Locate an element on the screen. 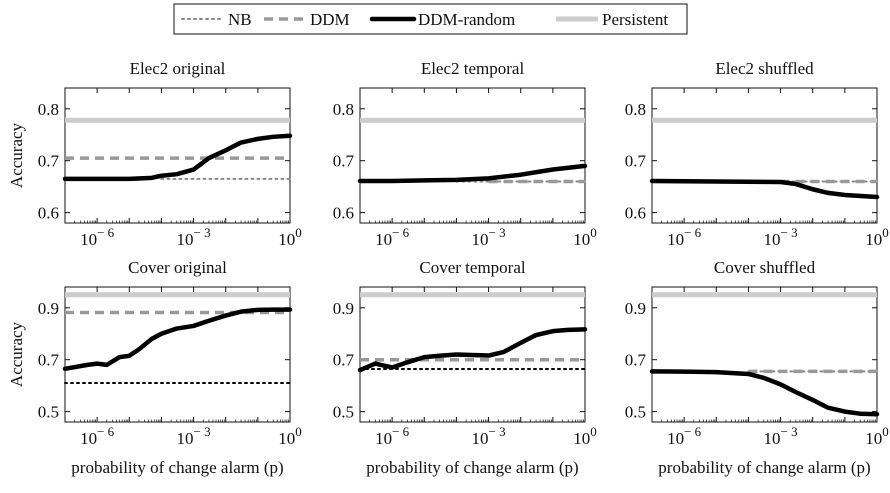 Image resolution: width=890 pixels, height=493 pixels. legend-label-ddm-random: DDM-random is located at coordinates (466, 19).